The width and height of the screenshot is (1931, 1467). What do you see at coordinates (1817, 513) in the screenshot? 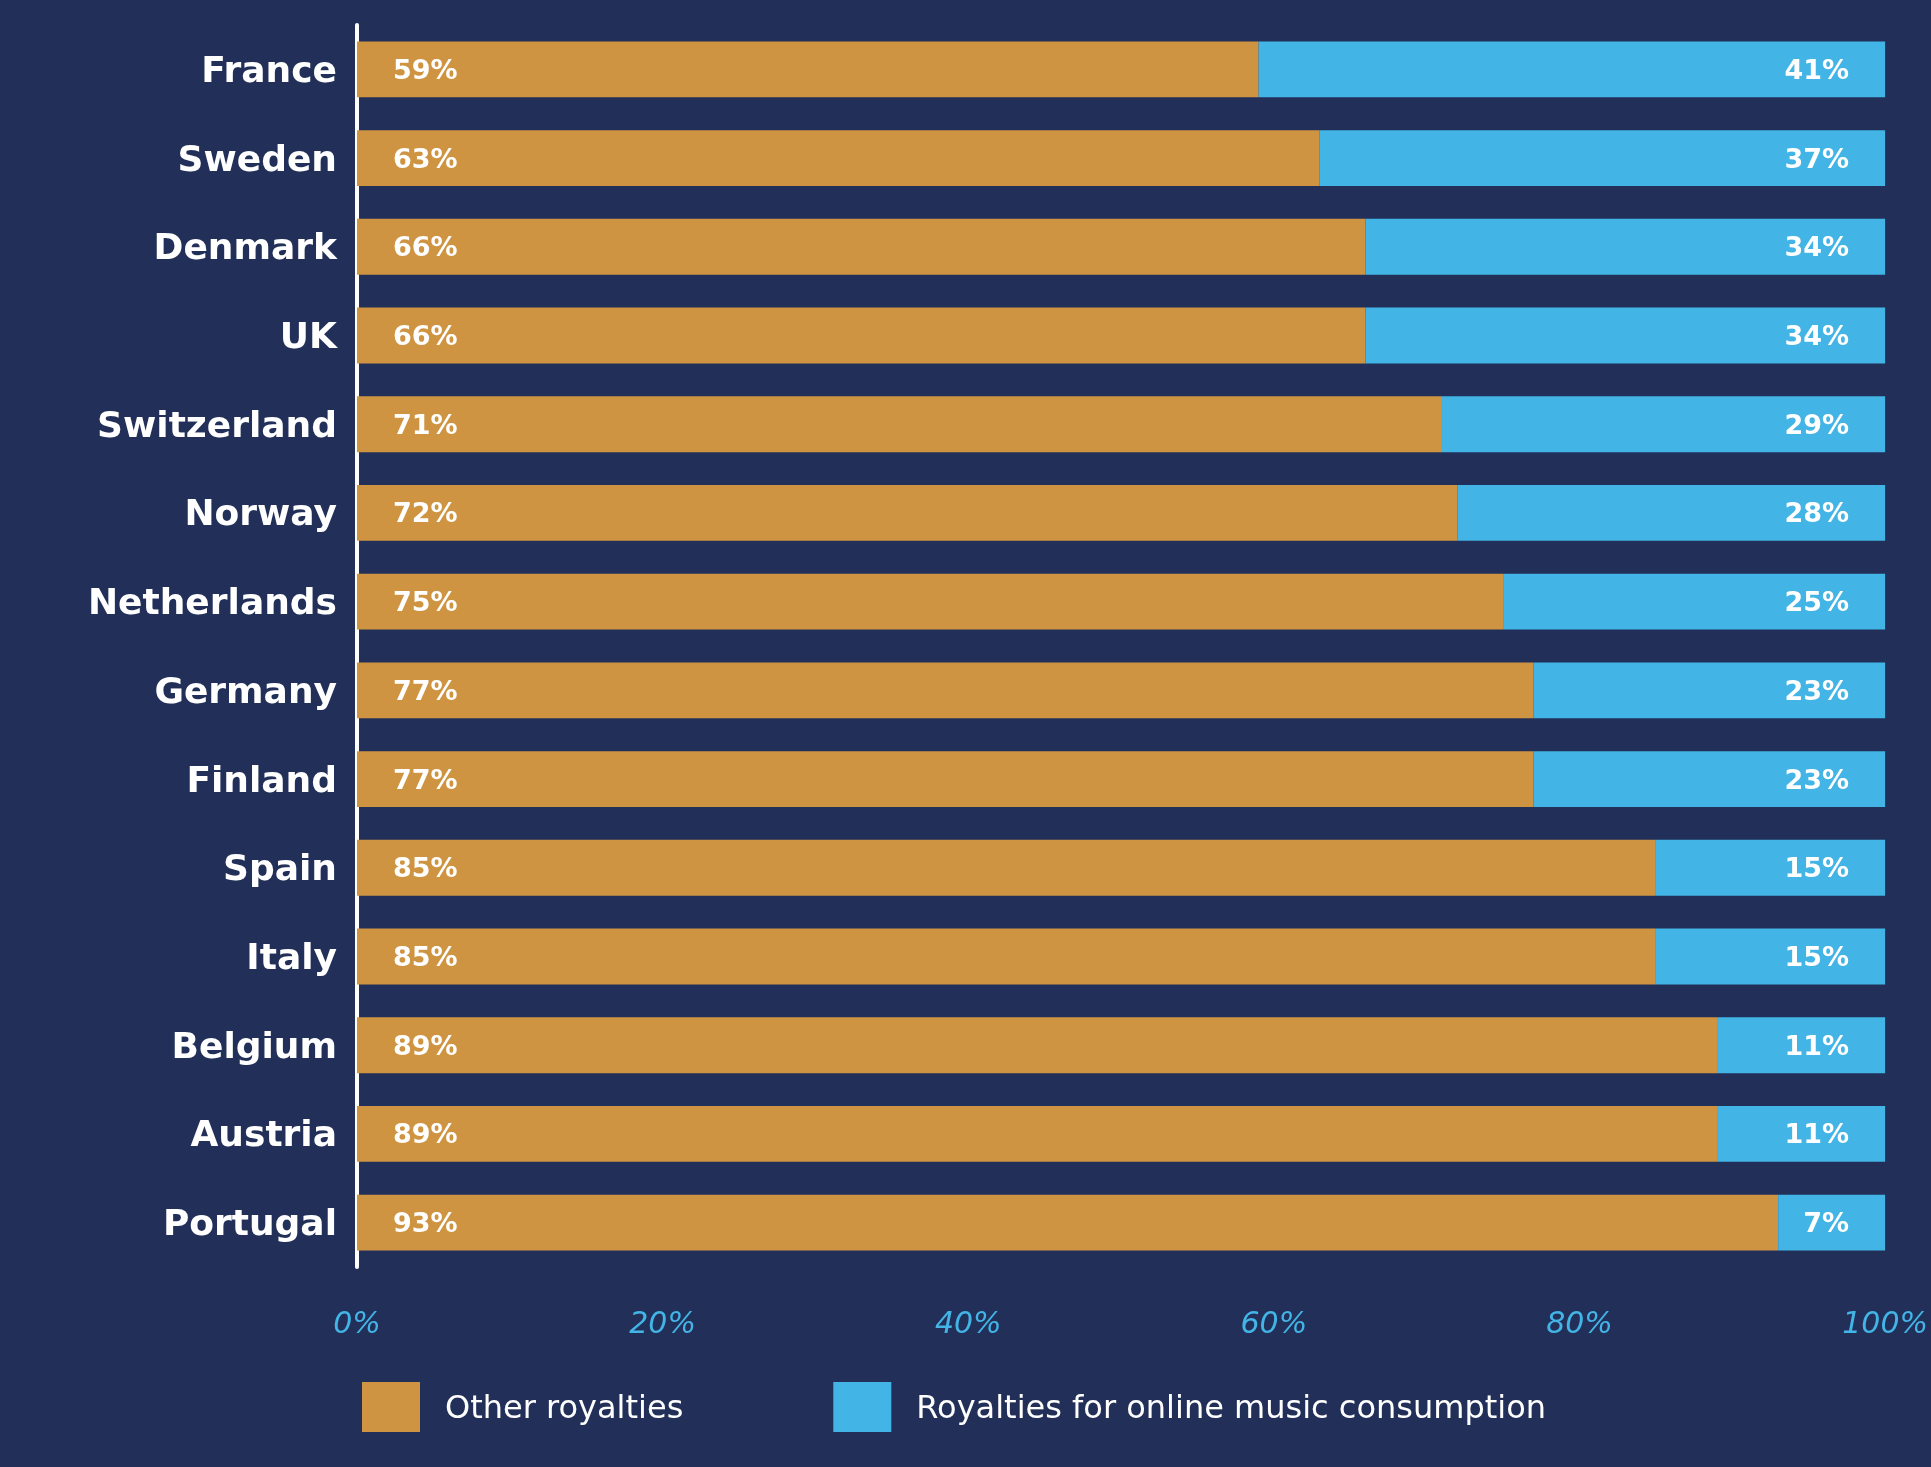
I see `data-label: 28%` at bounding box center [1817, 513].